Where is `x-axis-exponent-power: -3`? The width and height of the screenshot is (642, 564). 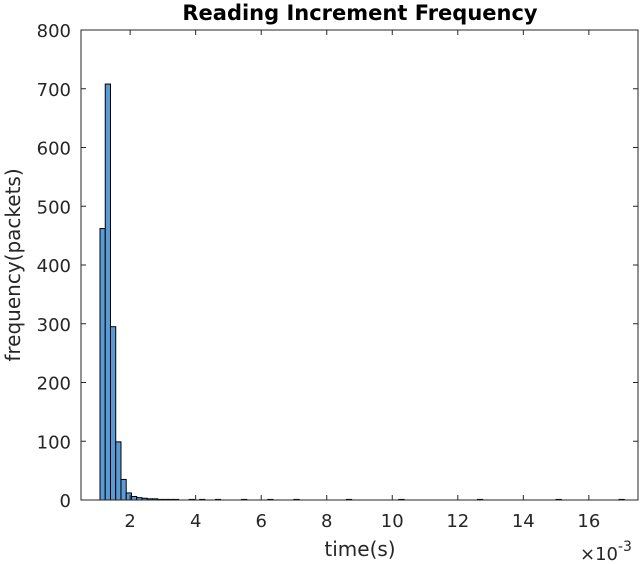 x-axis-exponent-power: -3 is located at coordinates (625, 547).